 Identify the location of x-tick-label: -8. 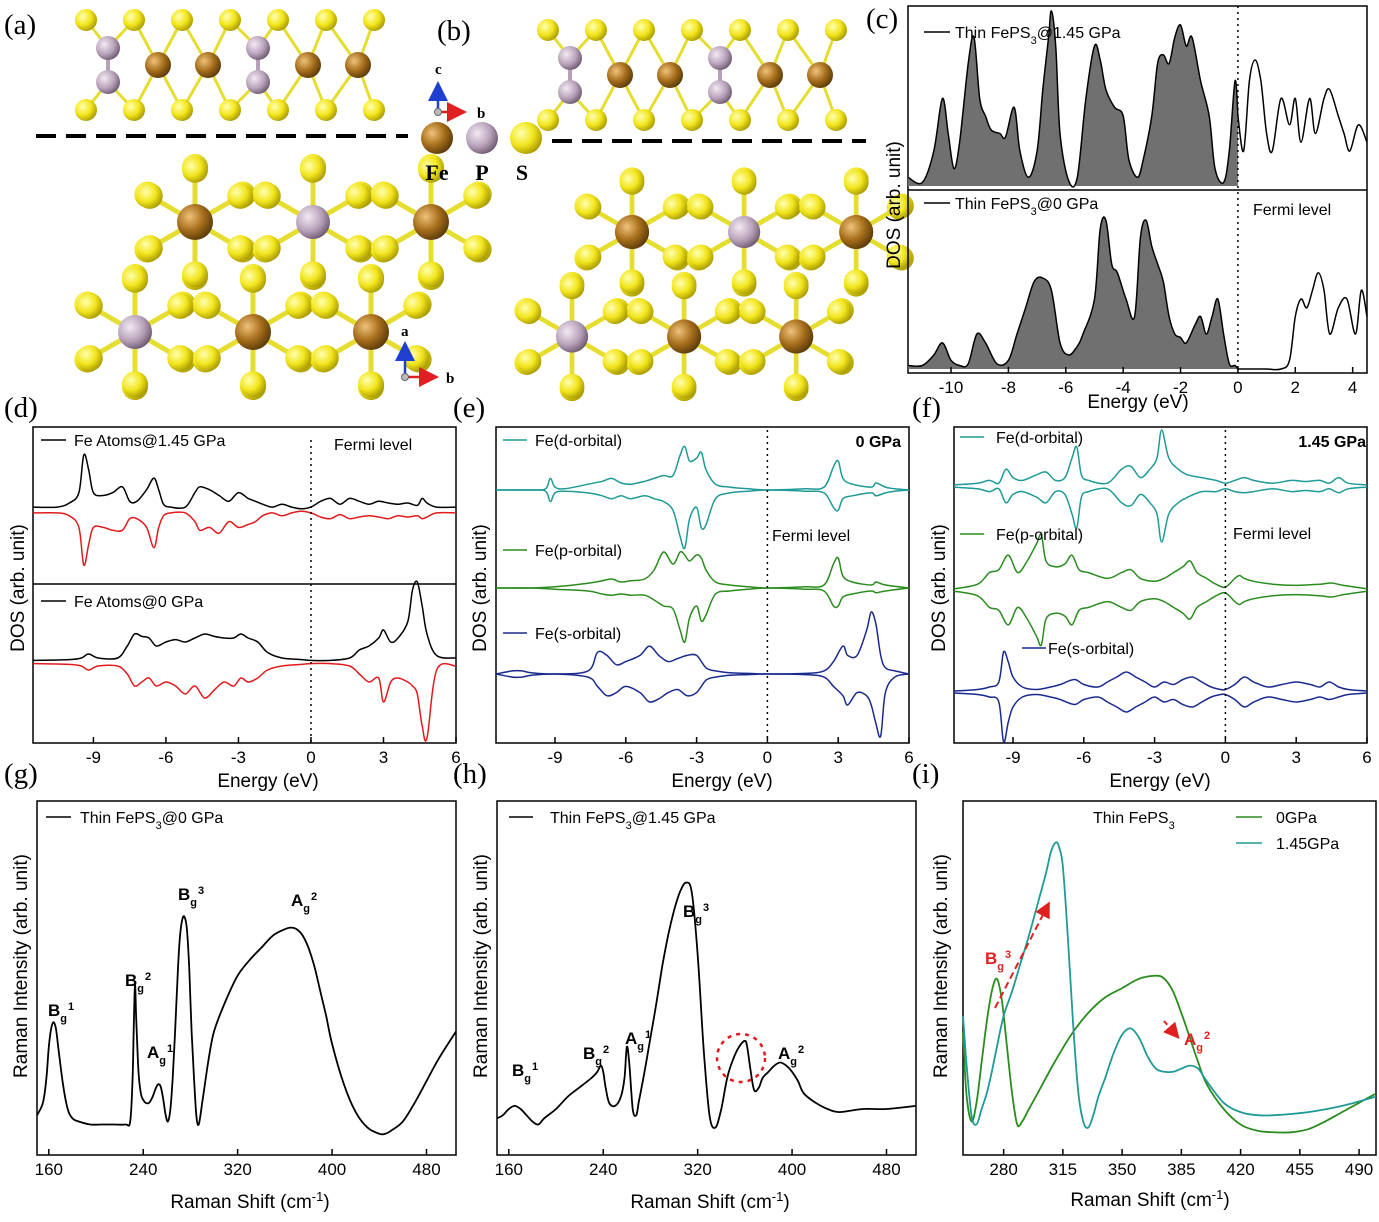
(1008, 387).